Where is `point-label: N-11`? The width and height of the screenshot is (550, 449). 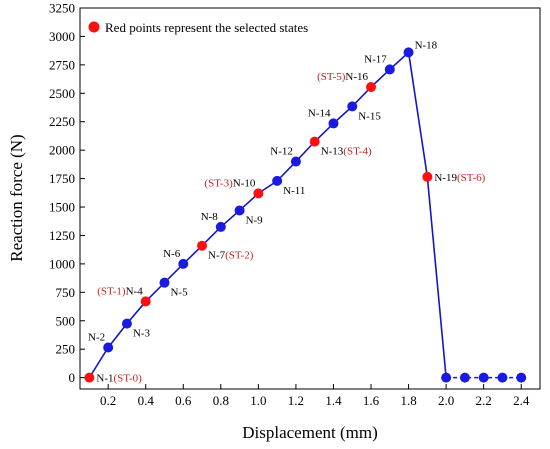 point-label: N-11 is located at coordinates (294, 191).